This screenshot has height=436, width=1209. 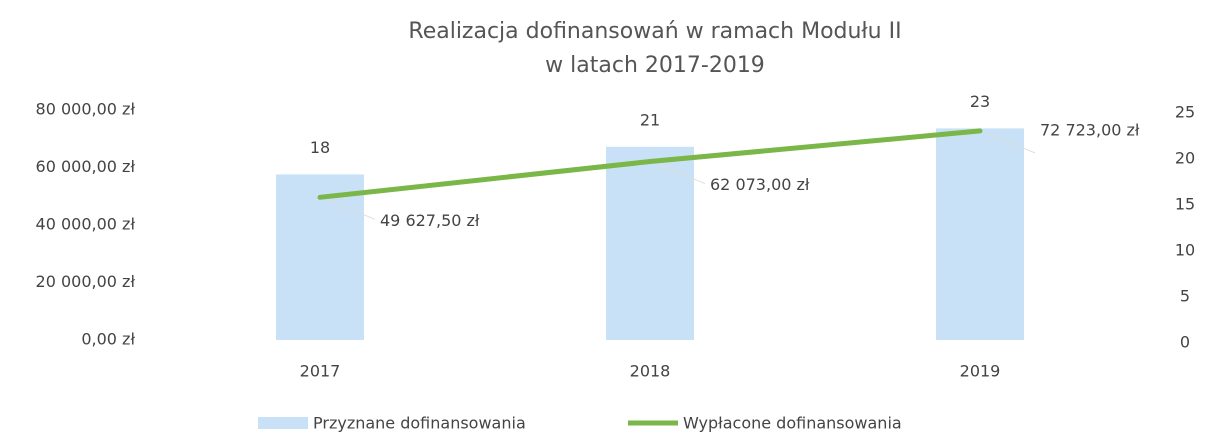 What do you see at coordinates (650, 371) in the screenshot?
I see `x-tick-label: 2018` at bounding box center [650, 371].